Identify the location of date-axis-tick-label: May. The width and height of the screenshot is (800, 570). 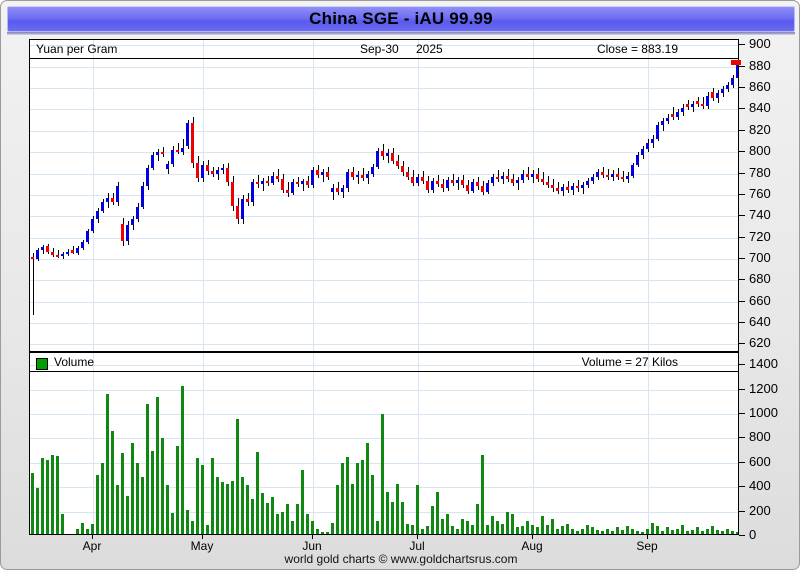
(202, 546).